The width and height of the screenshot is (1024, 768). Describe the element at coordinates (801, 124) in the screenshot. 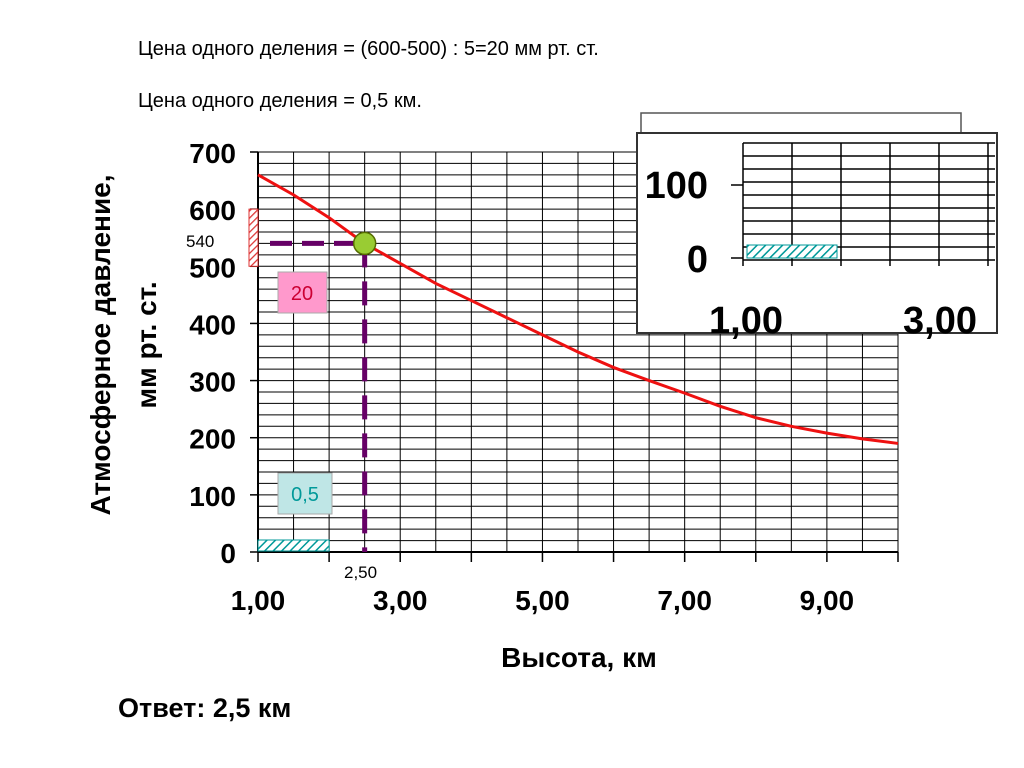

I see `inset-back-panel` at that location.